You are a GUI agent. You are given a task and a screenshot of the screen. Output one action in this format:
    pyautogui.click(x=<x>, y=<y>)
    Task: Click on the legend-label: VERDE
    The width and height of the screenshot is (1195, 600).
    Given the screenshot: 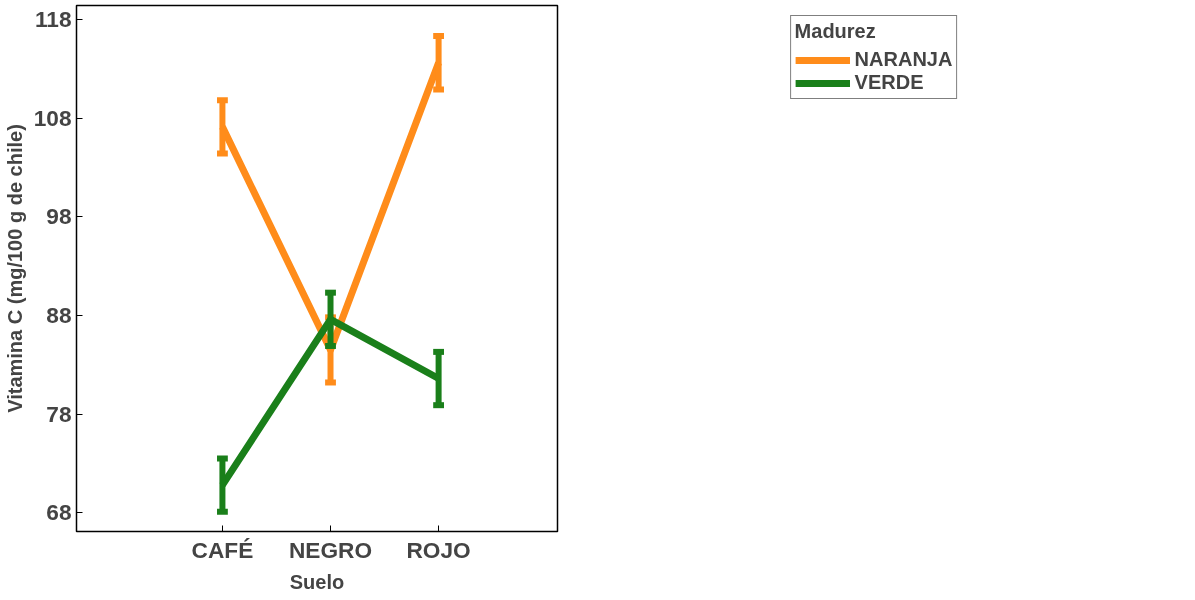 What is the action you would take?
    pyautogui.click(x=889, y=82)
    